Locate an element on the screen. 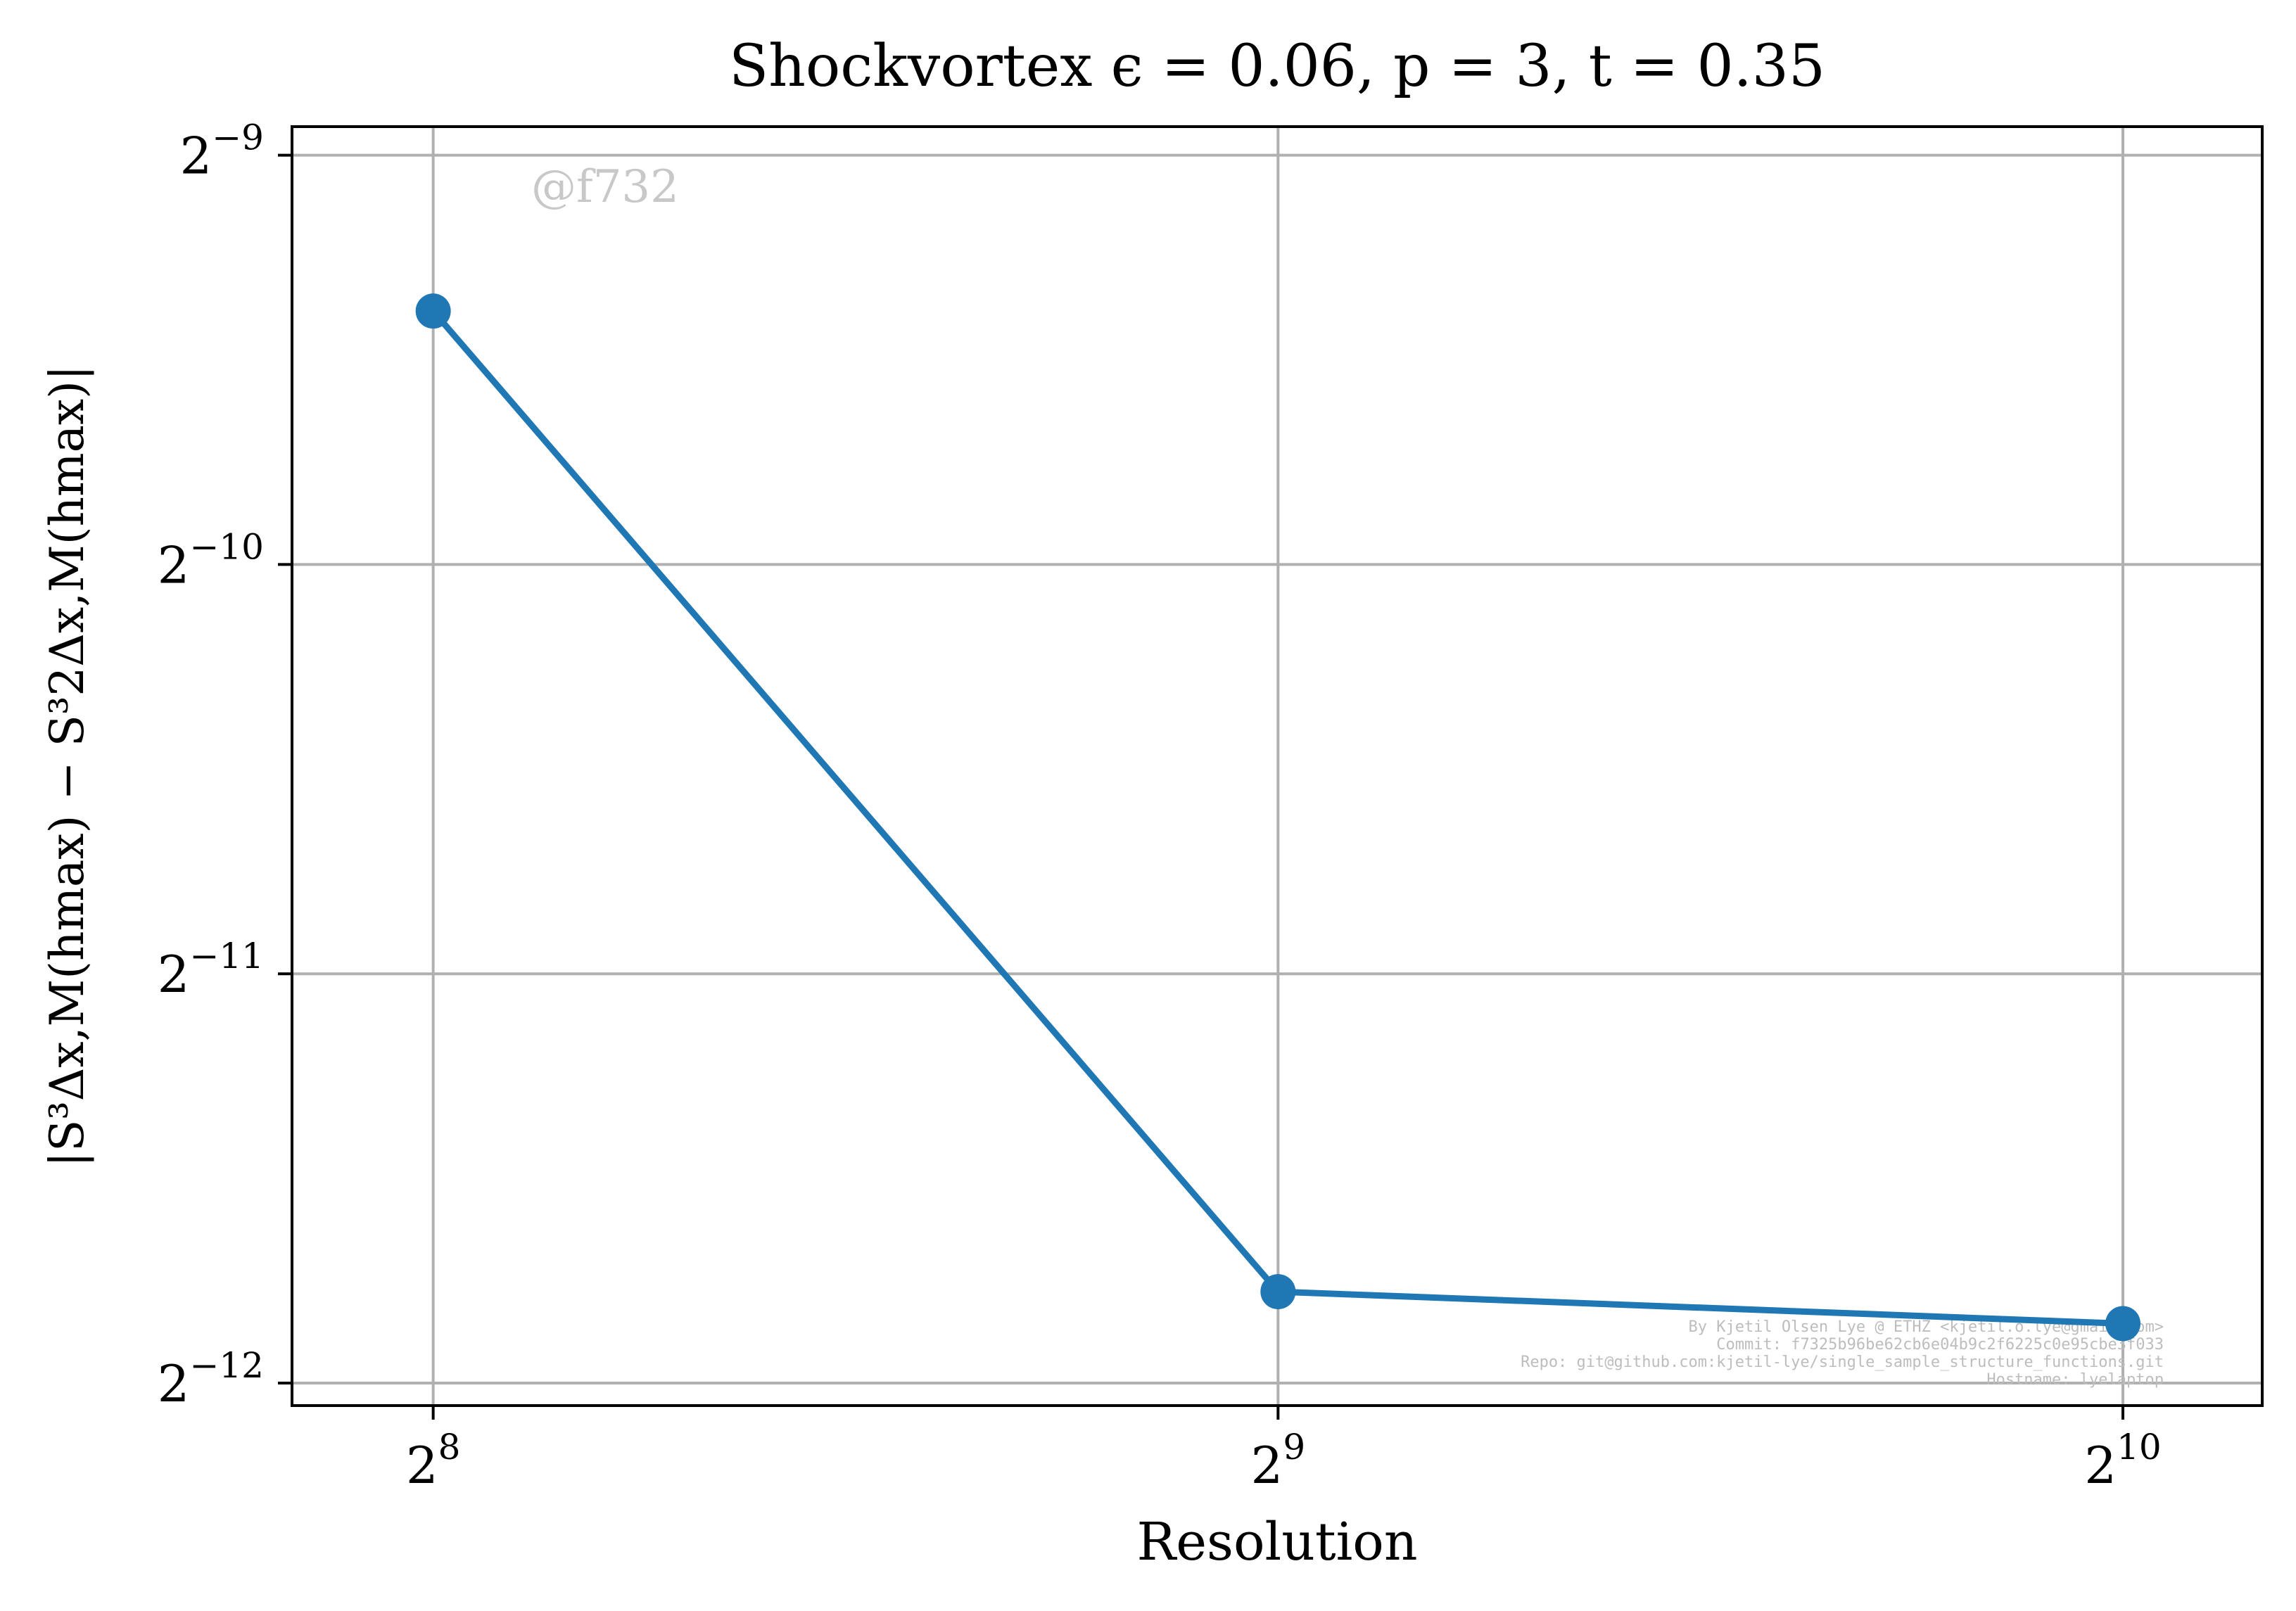 This screenshot has width=2296, height=1611. y-axis: 2−12 2−11 2−10 2−9 is located at coordinates (225, 765).